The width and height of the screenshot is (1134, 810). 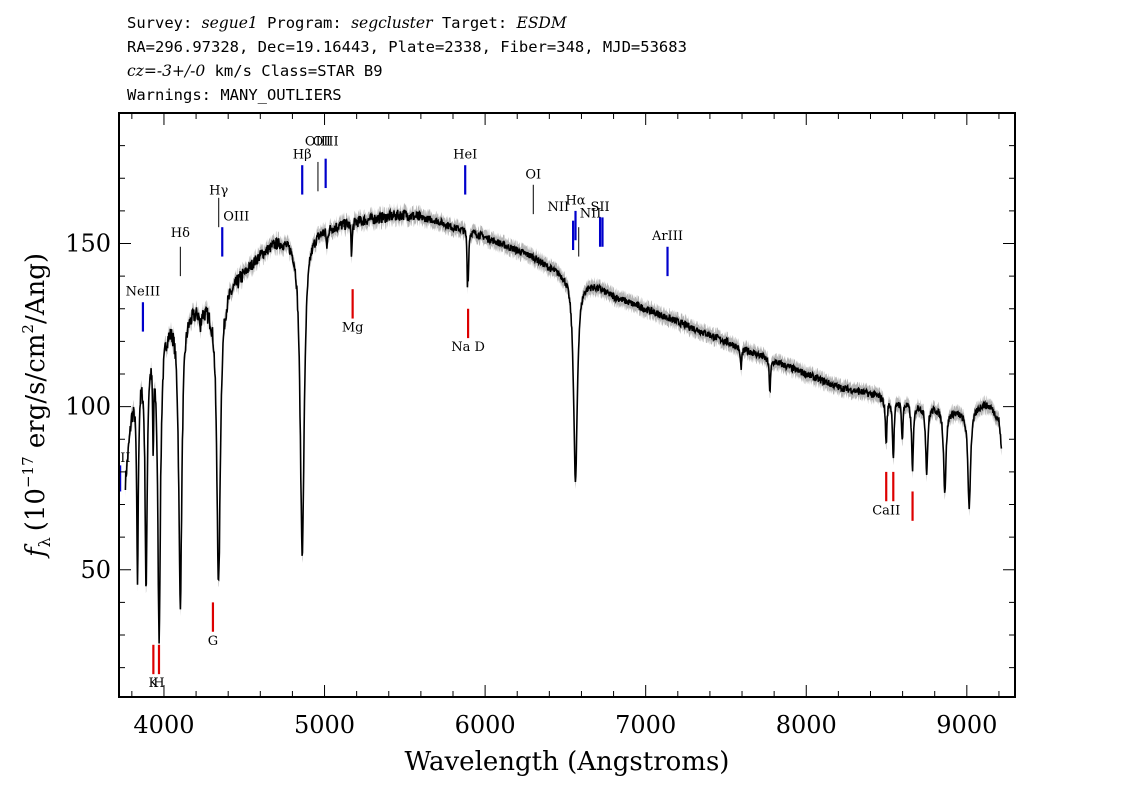 What do you see at coordinates (353, 328) in the screenshot?
I see `marker-label-mg: Mg` at bounding box center [353, 328].